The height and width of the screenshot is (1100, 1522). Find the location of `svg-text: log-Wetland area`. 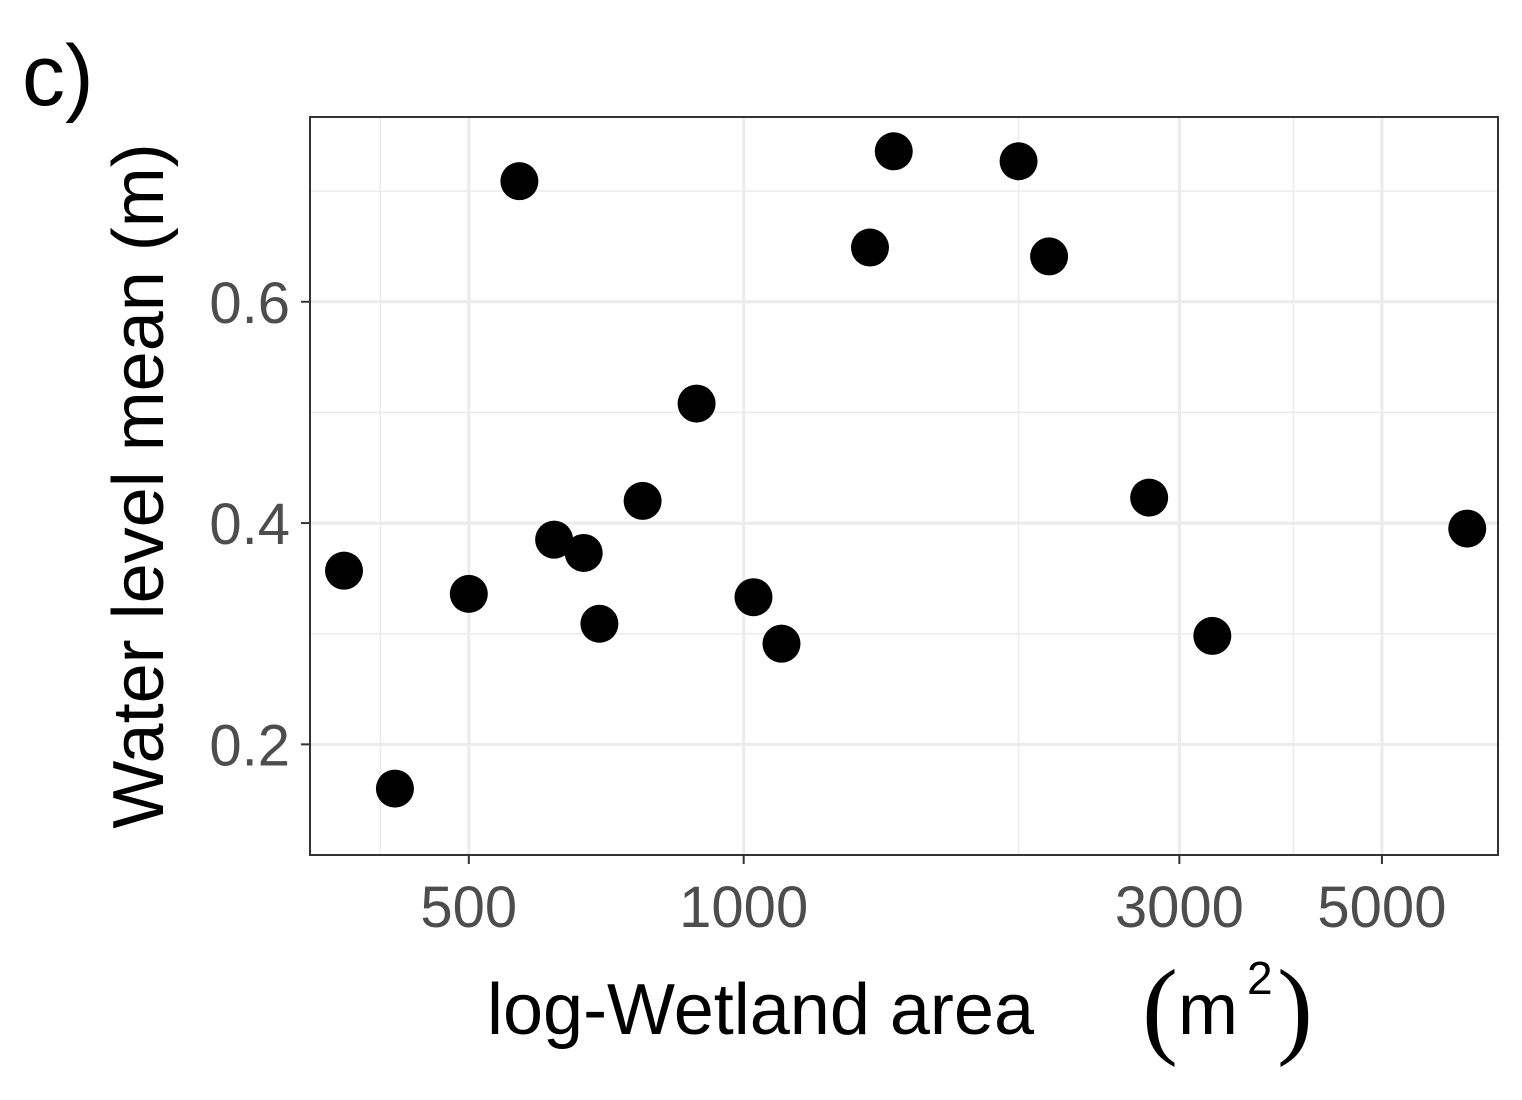

svg-text: log-Wetland area is located at coordinates (761, 1010).